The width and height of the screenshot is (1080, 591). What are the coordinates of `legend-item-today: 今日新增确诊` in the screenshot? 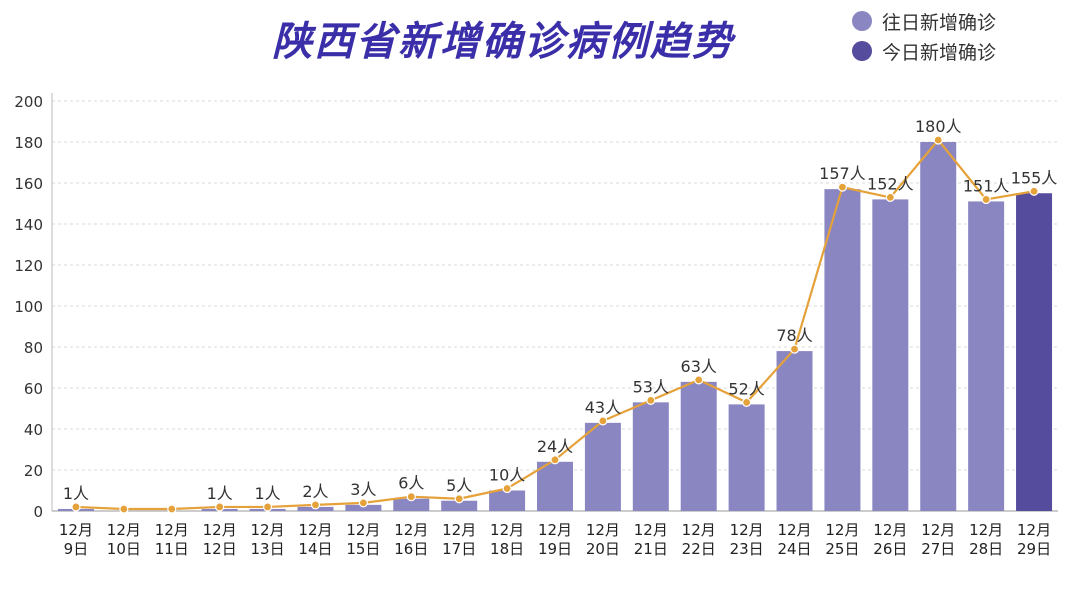 It's located at (962, 51).